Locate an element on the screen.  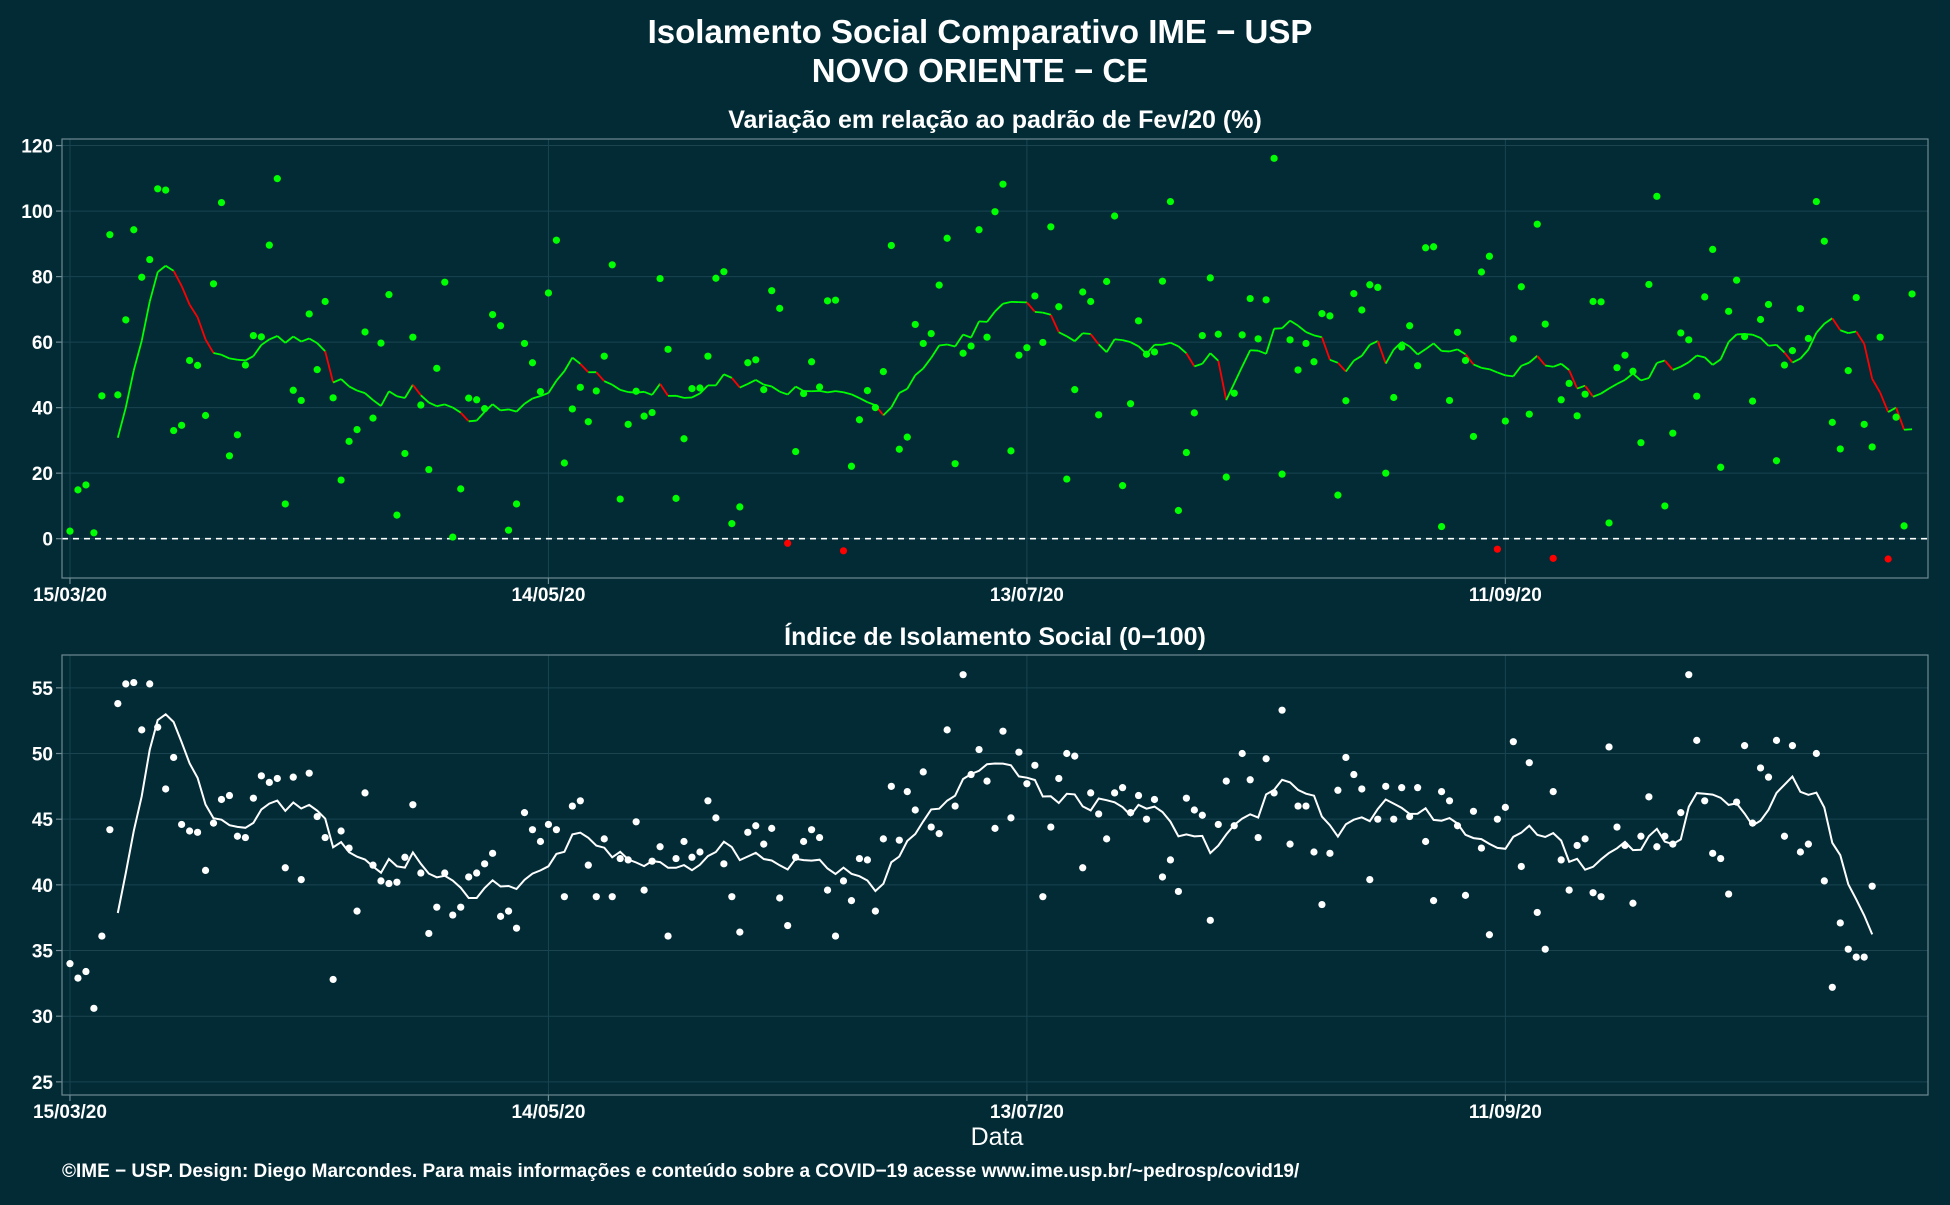
y-tick-label: 25 is located at coordinates (43, 1083).